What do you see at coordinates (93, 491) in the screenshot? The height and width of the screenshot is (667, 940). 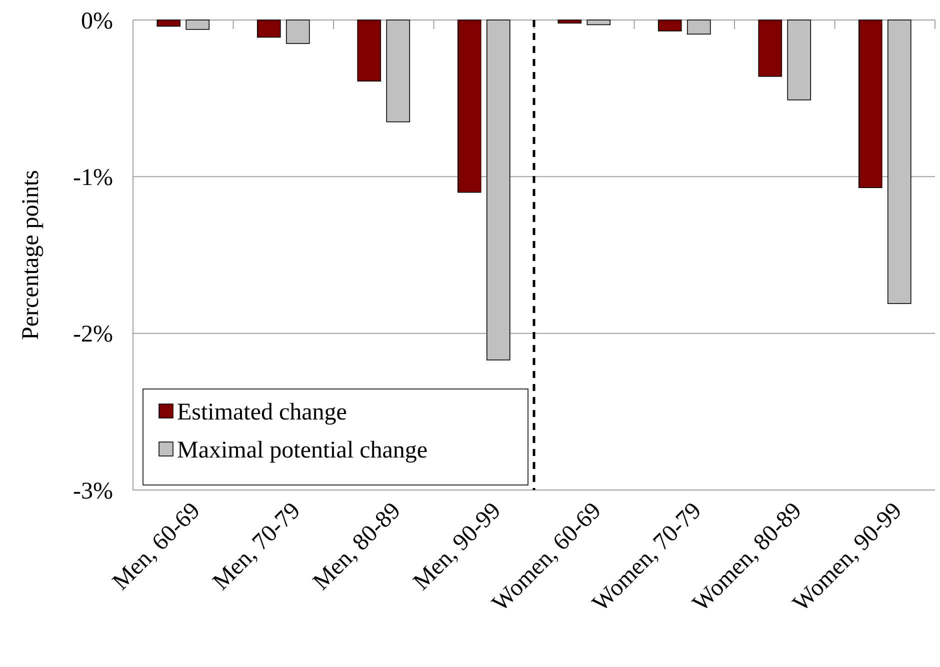 I see `y-tick-label: -3%` at bounding box center [93, 491].